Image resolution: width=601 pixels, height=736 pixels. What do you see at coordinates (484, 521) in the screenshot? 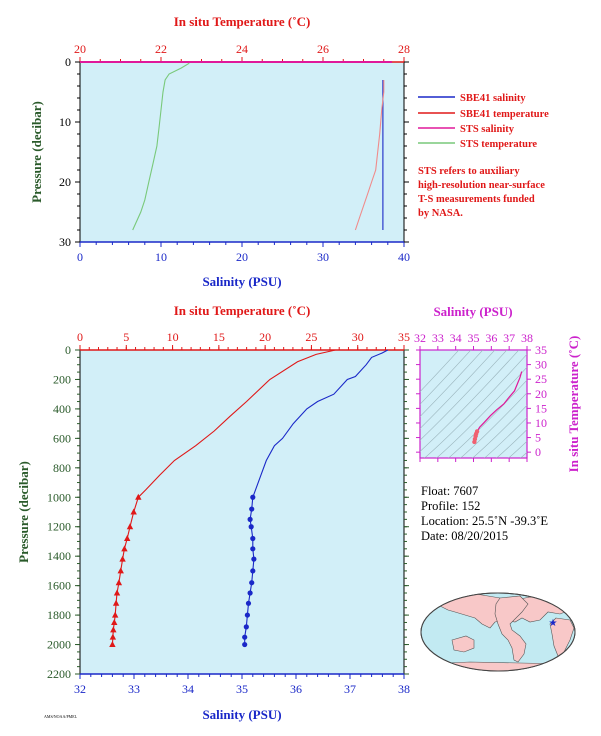
I see `float-location: Location: 25.5˚N -39.3˚E` at bounding box center [484, 521].